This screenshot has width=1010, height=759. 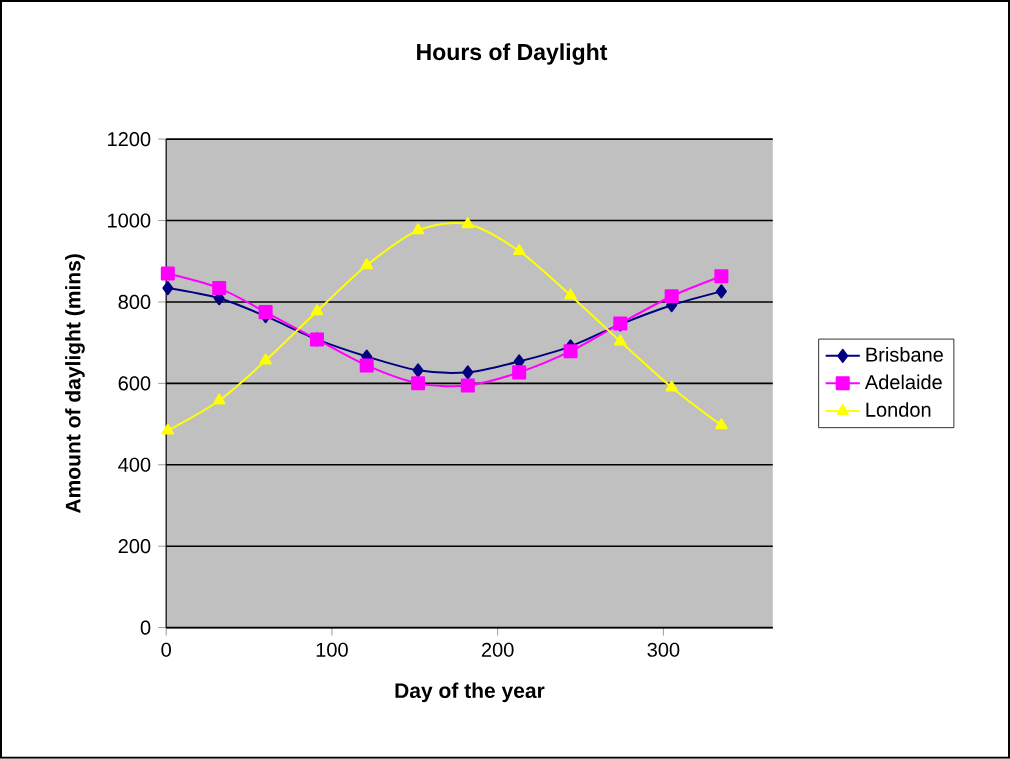 I want to click on y-tick-label: 1000, so click(x=129, y=220).